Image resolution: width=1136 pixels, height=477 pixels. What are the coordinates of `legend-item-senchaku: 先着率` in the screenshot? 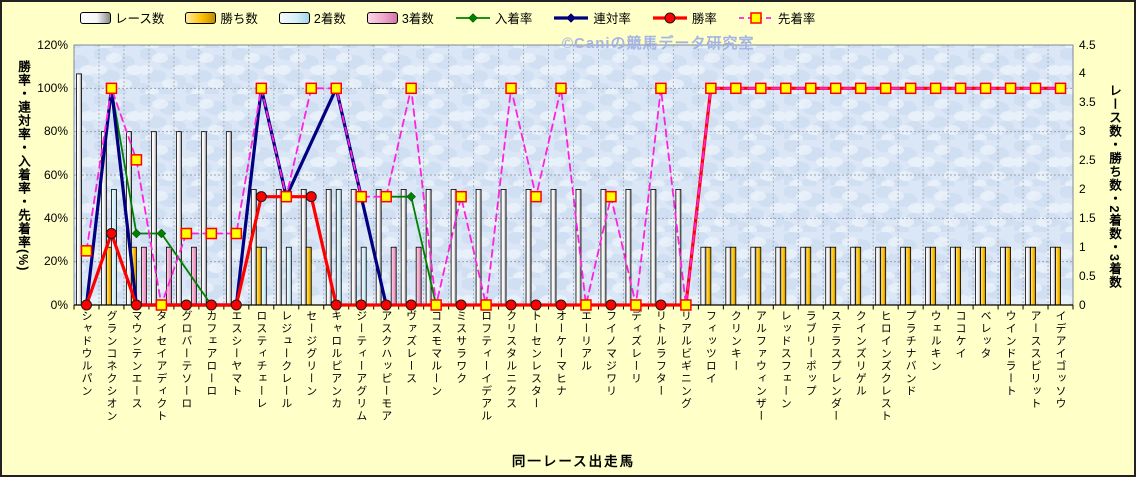 It's located at (777, 17).